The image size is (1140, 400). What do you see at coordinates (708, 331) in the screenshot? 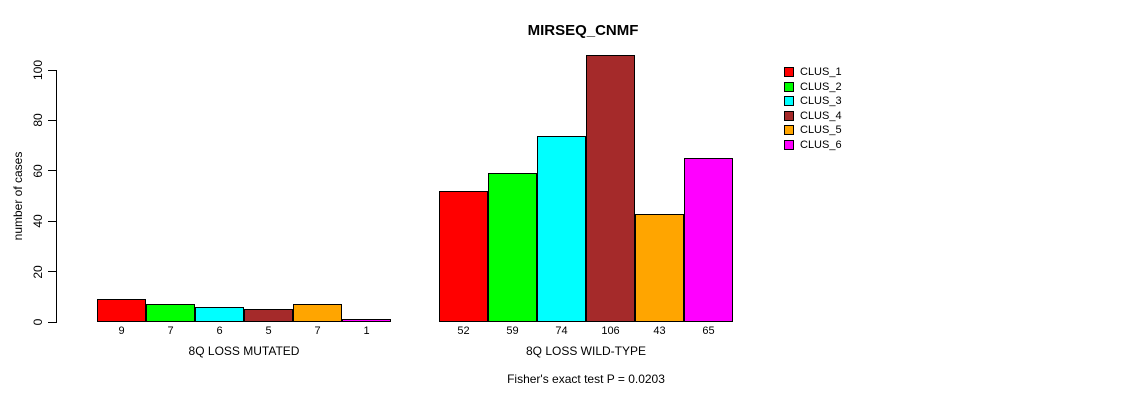
I see `bar-value-label: 65` at bounding box center [708, 331].